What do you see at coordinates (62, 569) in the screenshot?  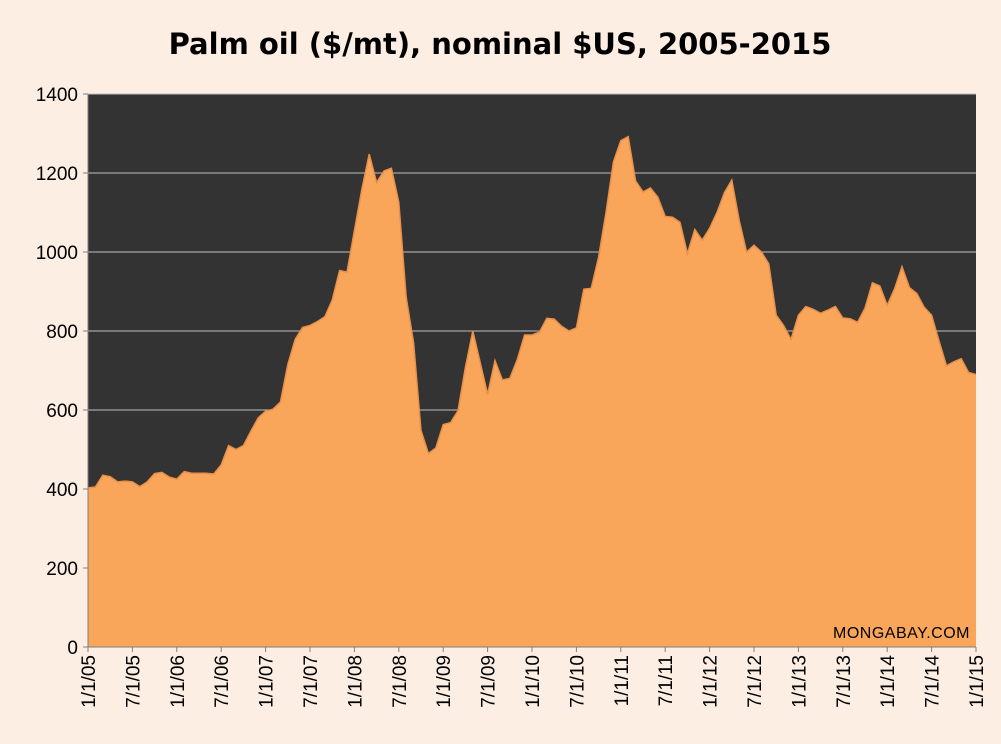 I see `y-tick-label: 200` at bounding box center [62, 569].